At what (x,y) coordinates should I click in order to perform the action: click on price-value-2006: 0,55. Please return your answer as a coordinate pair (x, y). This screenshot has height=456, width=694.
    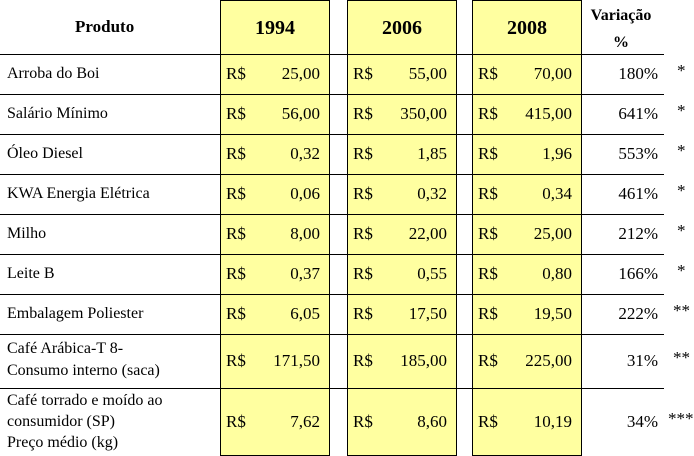
    Looking at the image, I should click on (432, 273).